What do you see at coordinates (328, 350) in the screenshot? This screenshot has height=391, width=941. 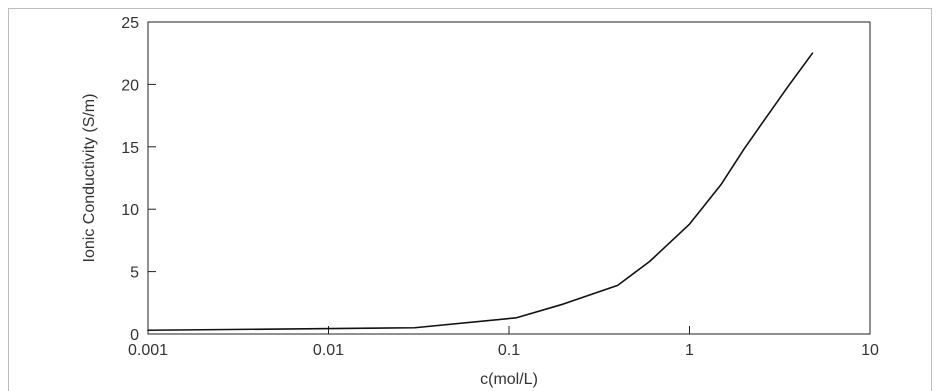 I see `x-tick-label: 0.01` at bounding box center [328, 350].